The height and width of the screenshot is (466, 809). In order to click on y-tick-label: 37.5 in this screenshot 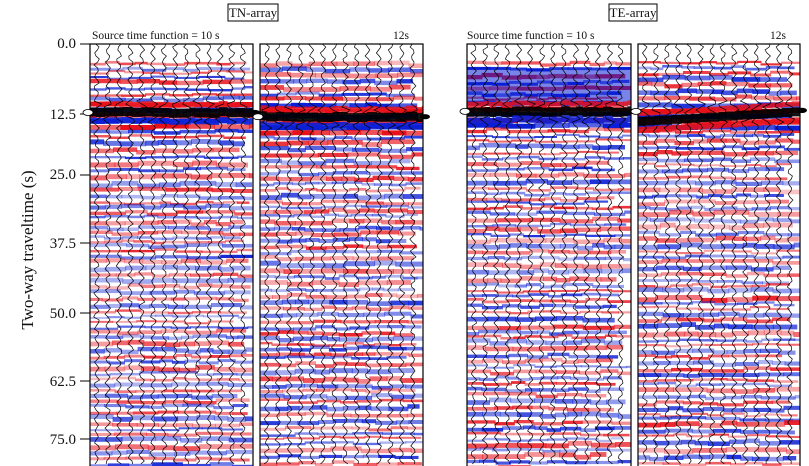, I will do `click(63, 244)`.